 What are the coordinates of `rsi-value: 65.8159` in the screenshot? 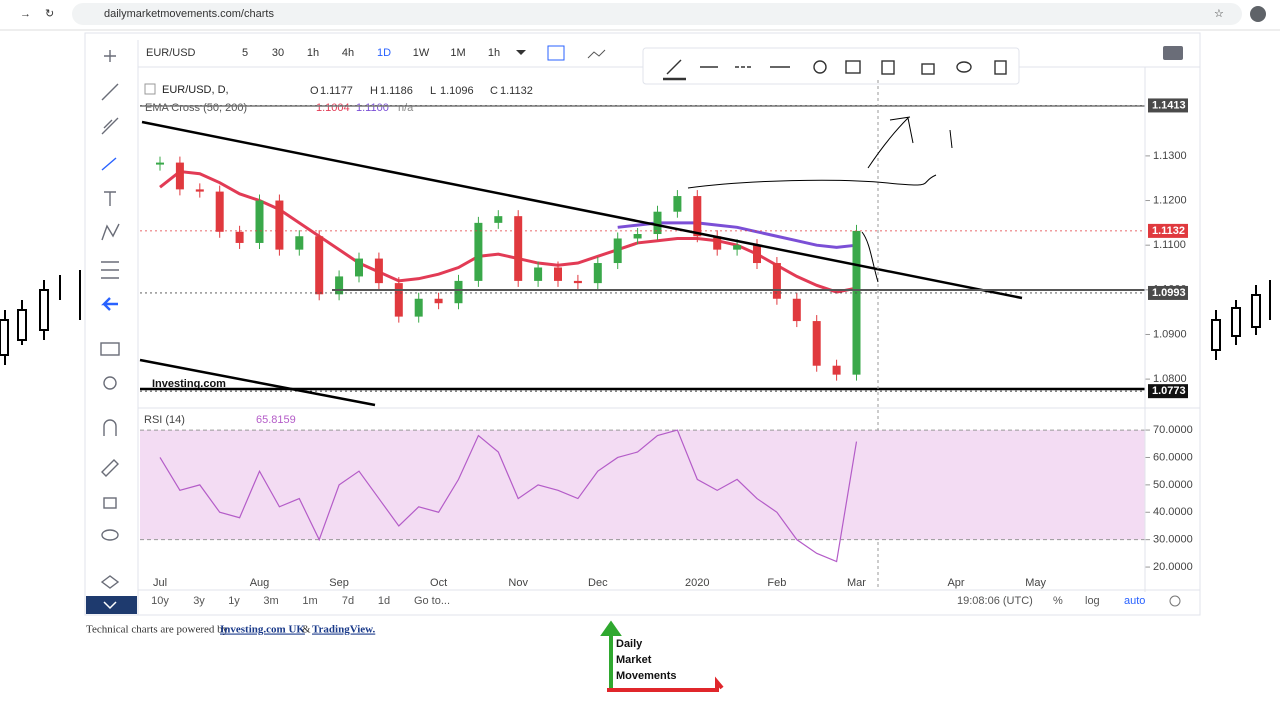 It's located at (276, 420).